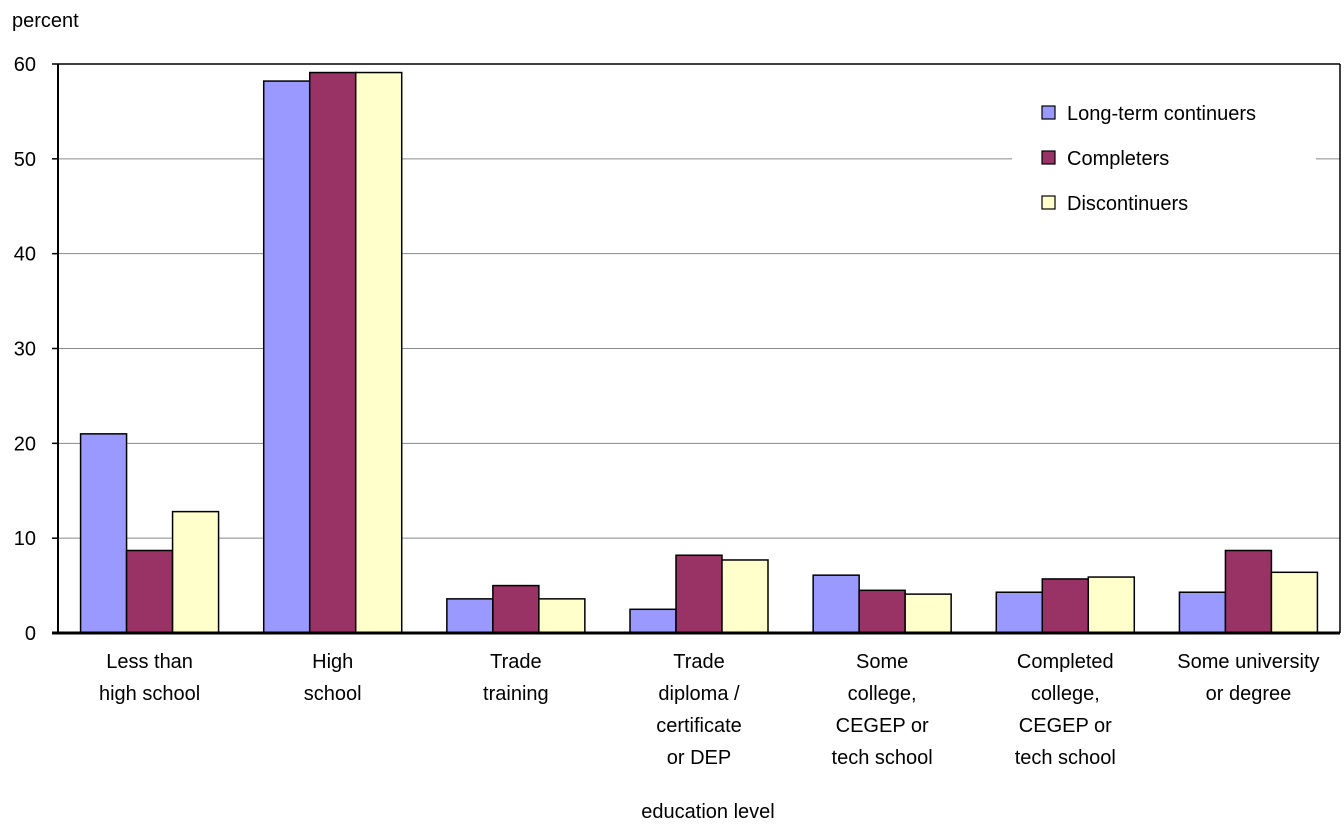 The width and height of the screenshot is (1344, 825). I want to click on x-tick-label: Less than high school, so click(149, 678).